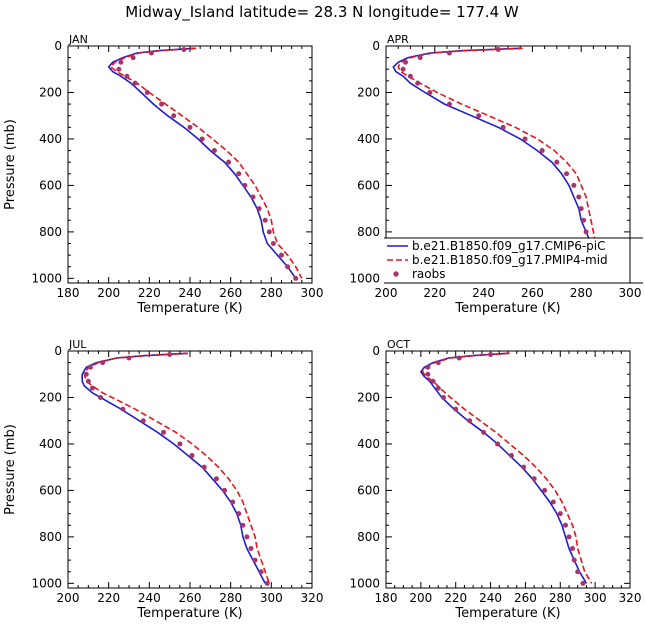 The width and height of the screenshot is (645, 640). I want to click on legend-entry-label: raobs, so click(429, 274).